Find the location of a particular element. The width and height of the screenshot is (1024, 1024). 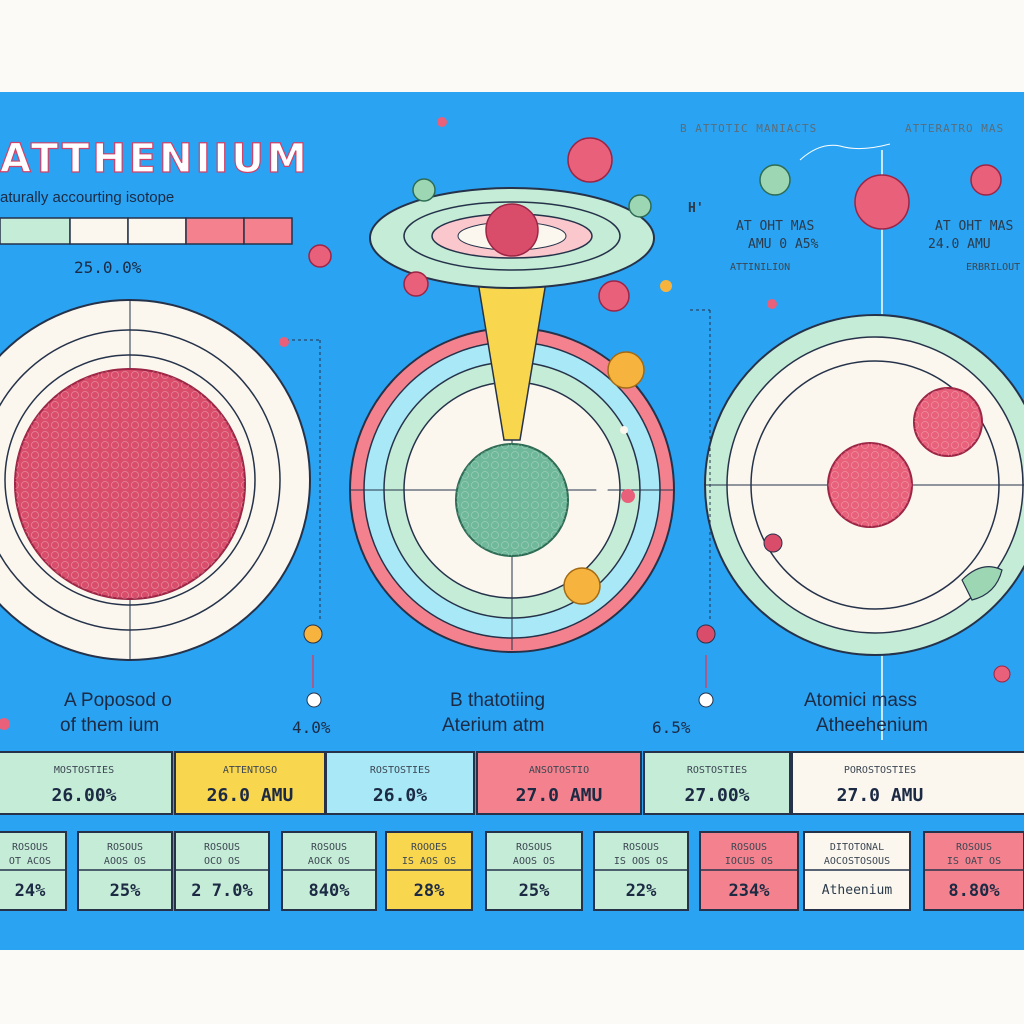

row2-top-3: ROSOUS is located at coordinates (329, 847).